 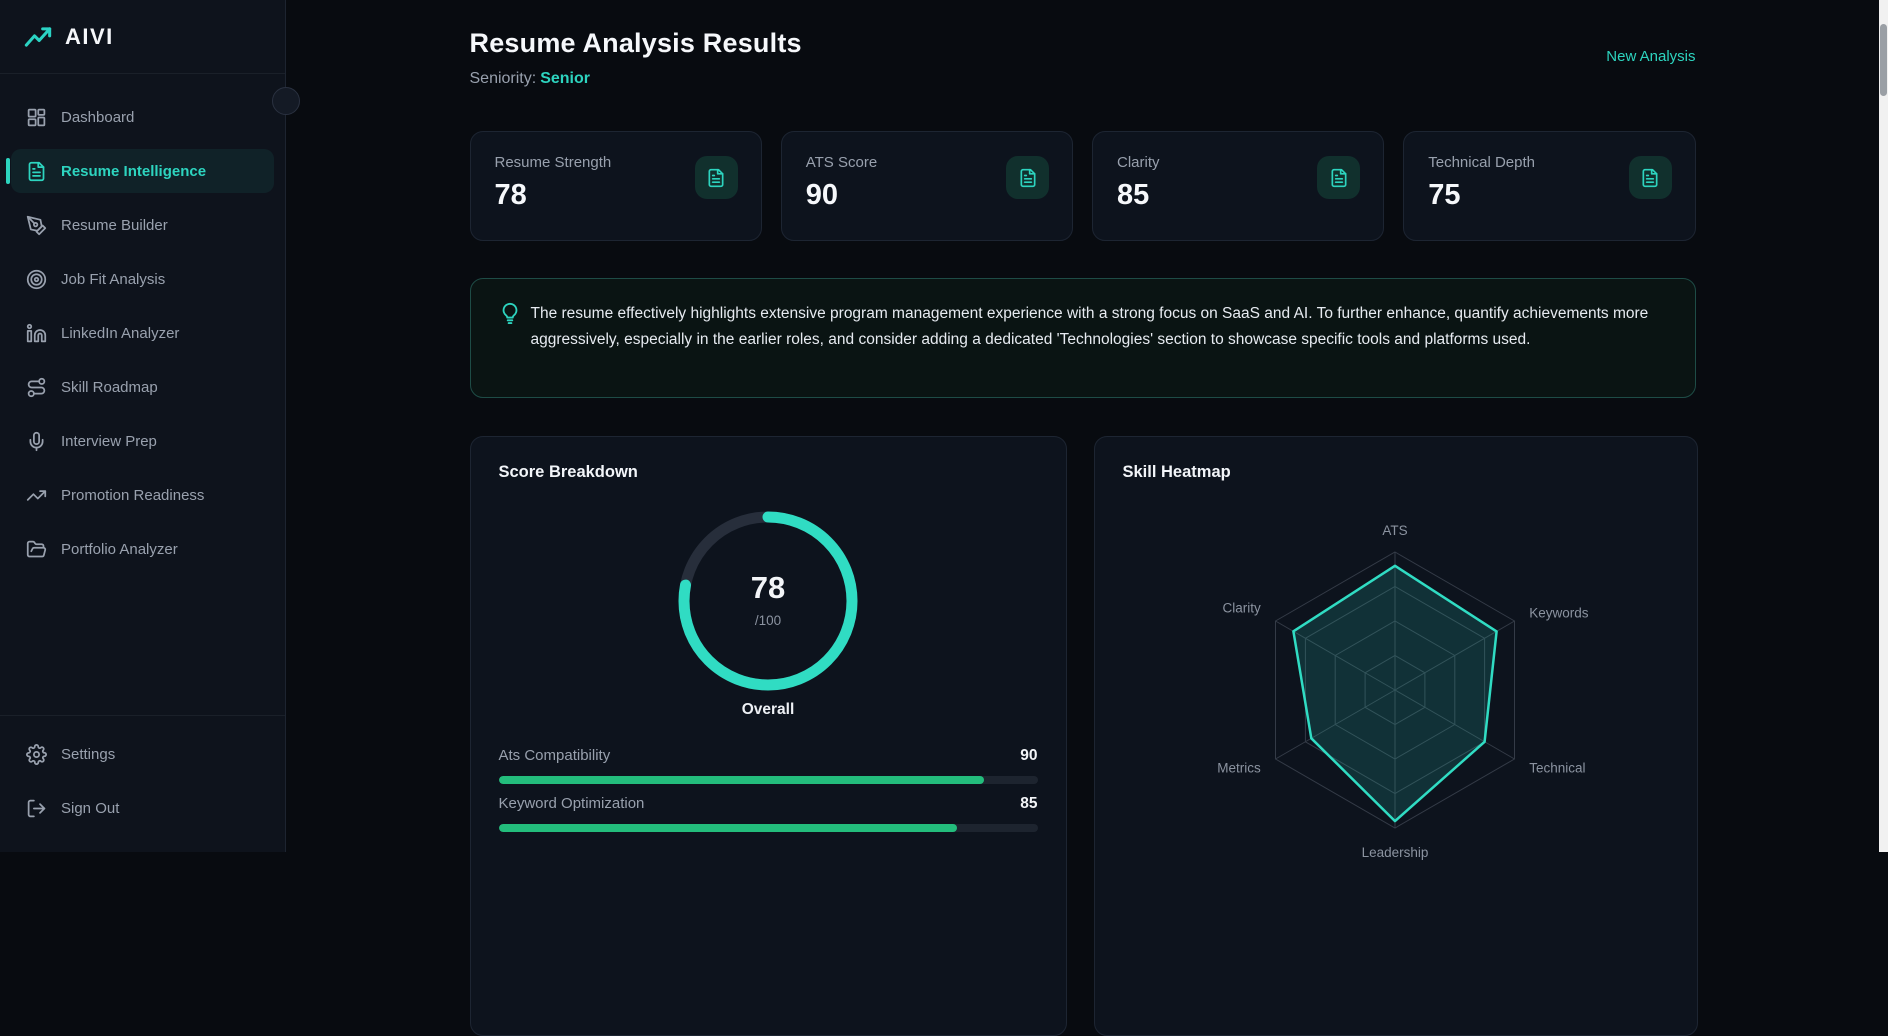 What do you see at coordinates (142, 37) in the screenshot?
I see `brand-logo: AIVI` at bounding box center [142, 37].